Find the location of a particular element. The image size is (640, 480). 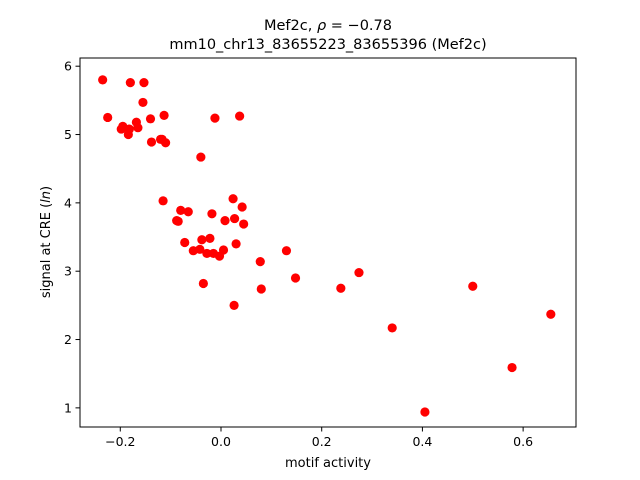

y-axis-label-suffix: ) is located at coordinates (46, 188).